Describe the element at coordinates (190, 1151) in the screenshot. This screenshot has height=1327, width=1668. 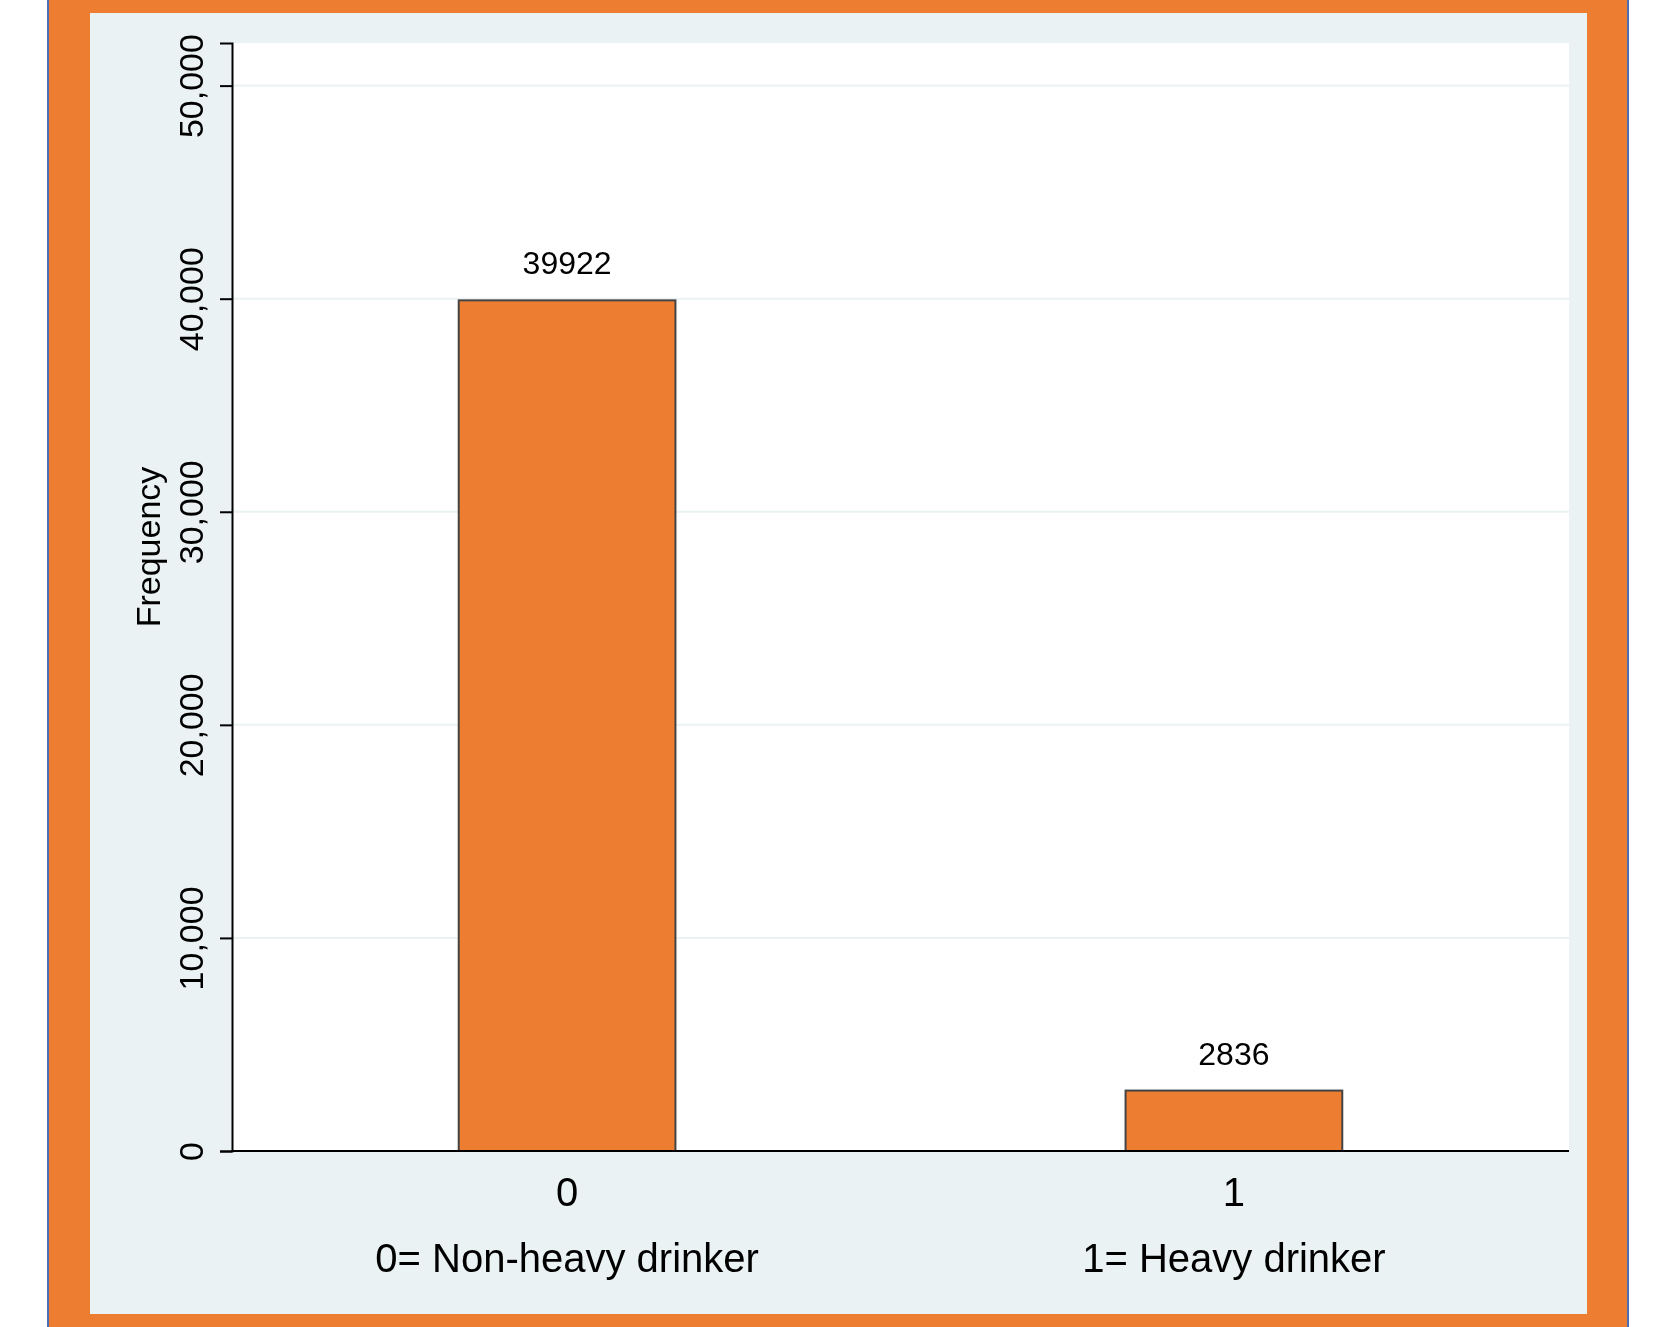
I see `y-tick-label: 0` at that location.